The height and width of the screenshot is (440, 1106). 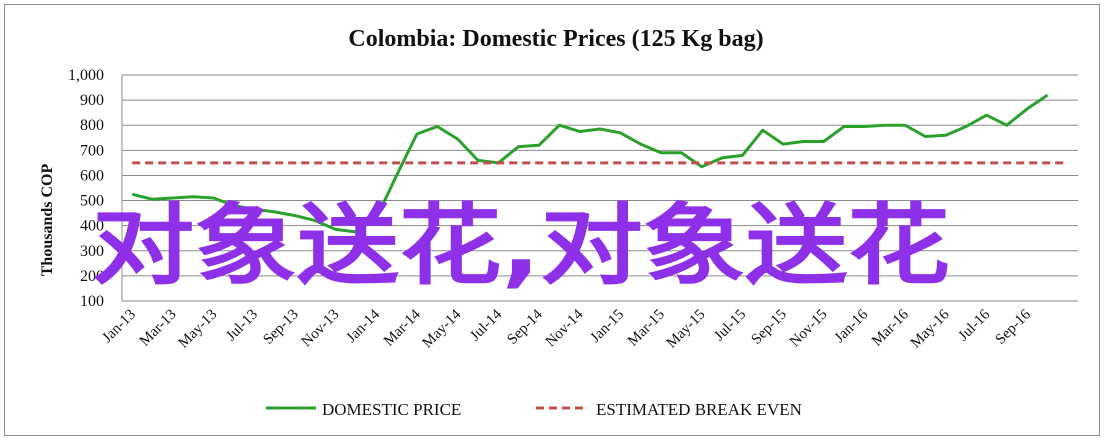 What do you see at coordinates (86, 188) in the screenshot?
I see `y-axis-ticks: 100 200 300 400 500 600 700 800 900 1,000` at bounding box center [86, 188].